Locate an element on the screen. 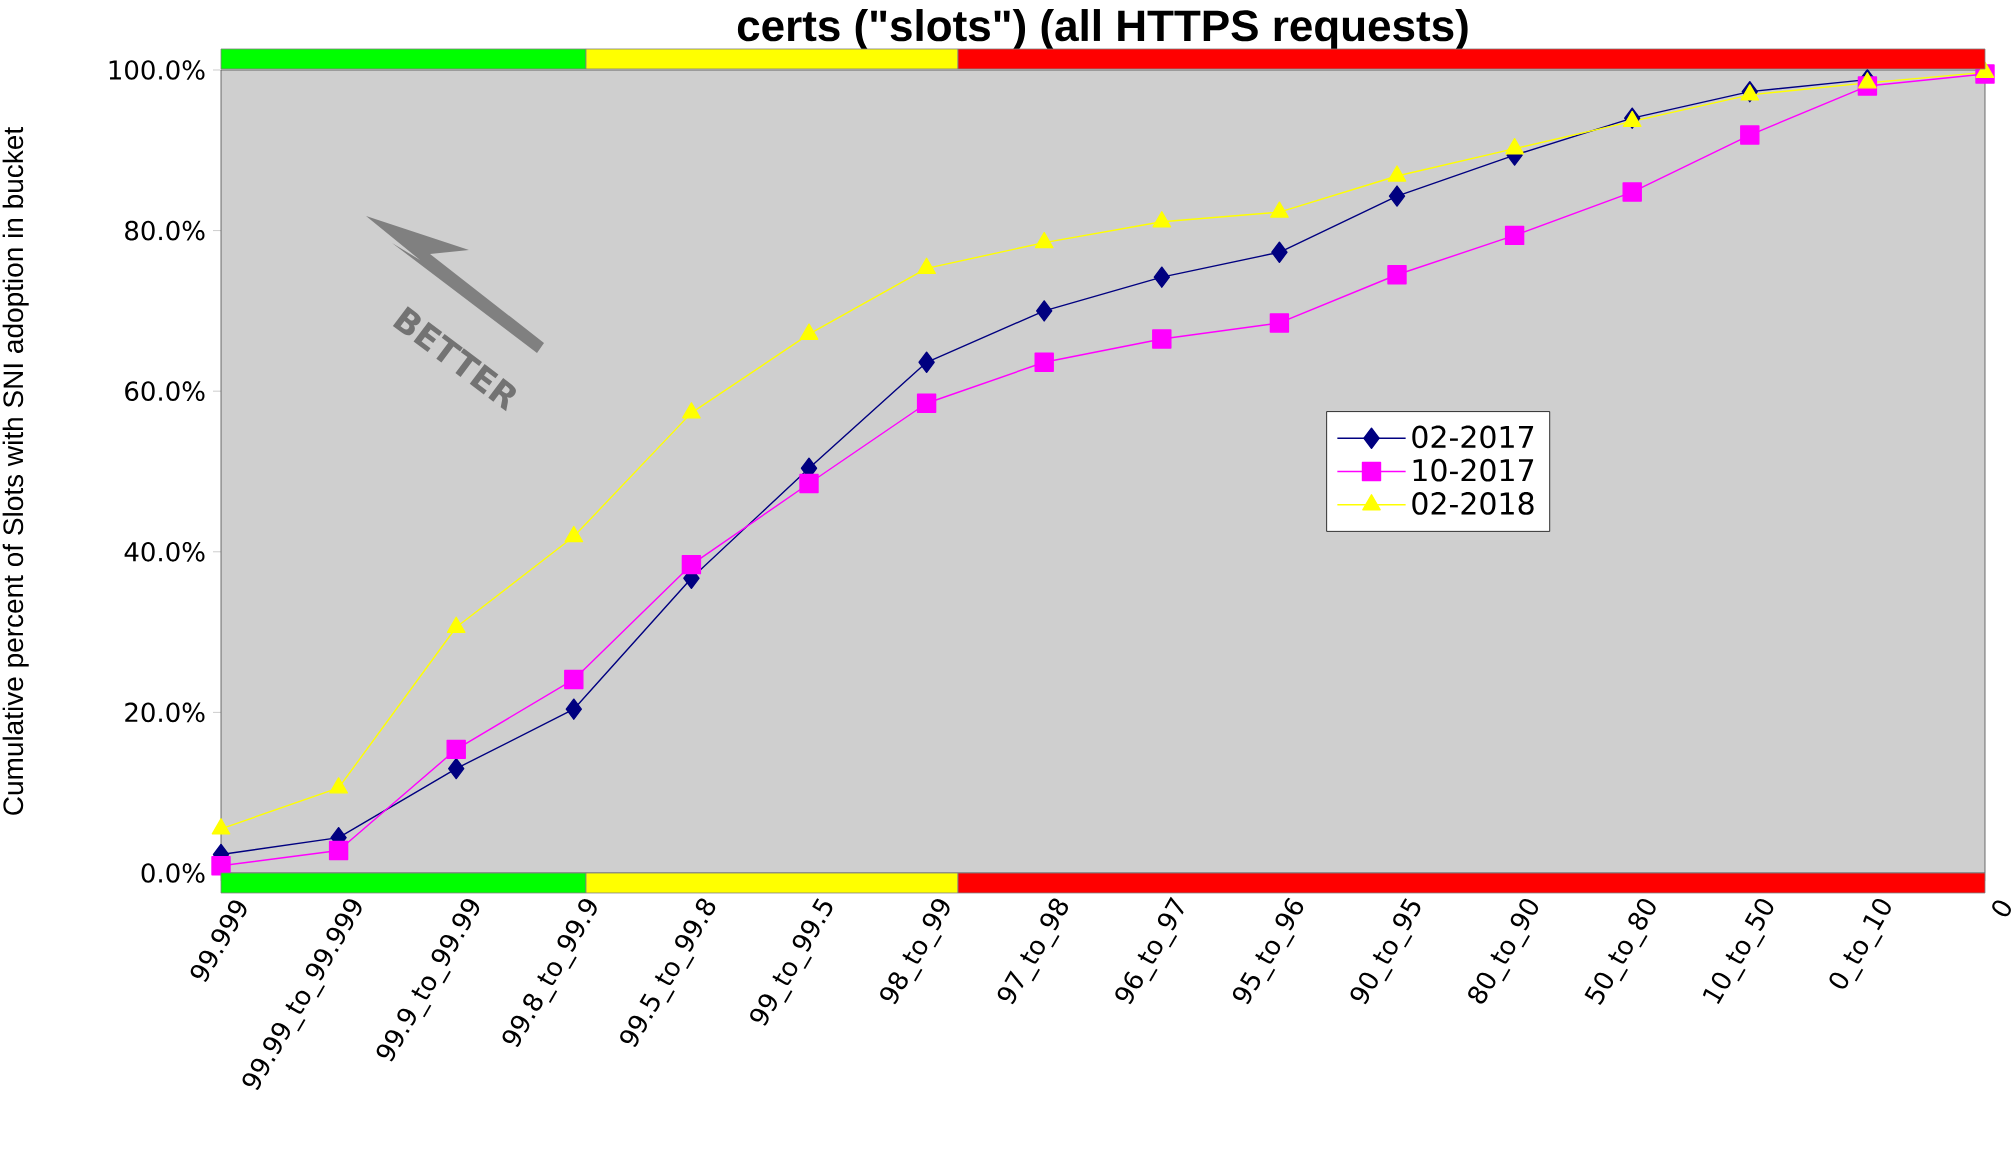 This screenshot has width=2013, height=1156. y-axis-title: Cumulative percent of Slots with SNI adoption in bucket is located at coordinates (15, 471).